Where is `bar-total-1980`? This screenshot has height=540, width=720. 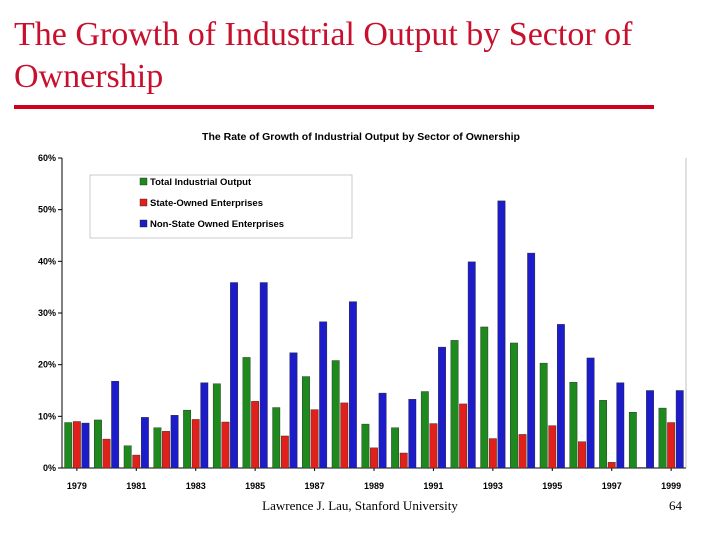
bar-total-1980 is located at coordinates (98, 444).